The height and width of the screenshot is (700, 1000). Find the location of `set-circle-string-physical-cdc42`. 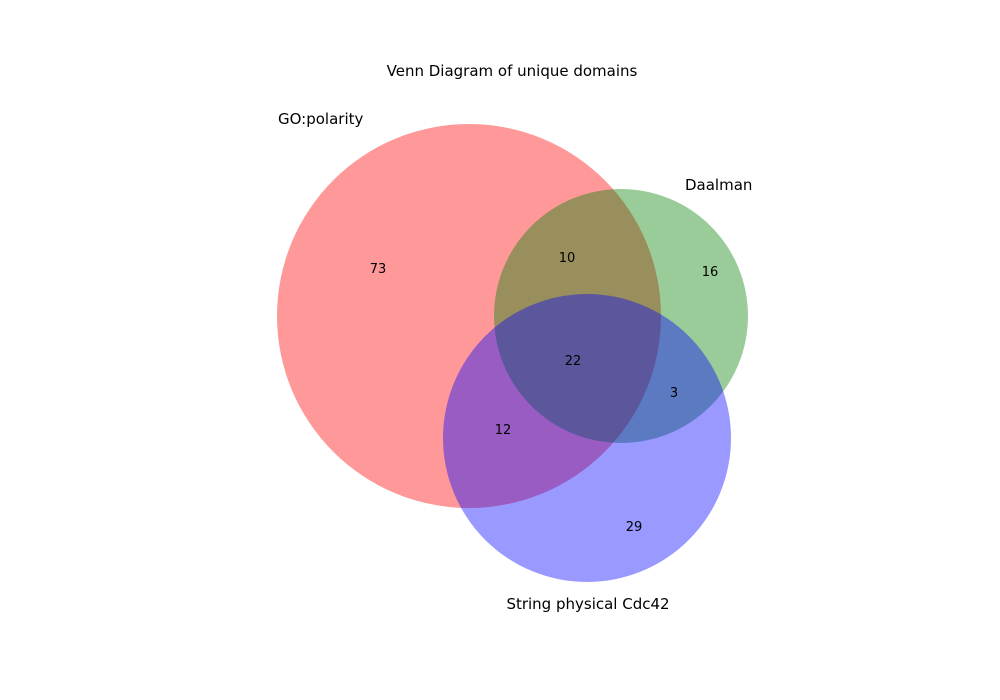

set-circle-string-physical-cdc42 is located at coordinates (587, 438).